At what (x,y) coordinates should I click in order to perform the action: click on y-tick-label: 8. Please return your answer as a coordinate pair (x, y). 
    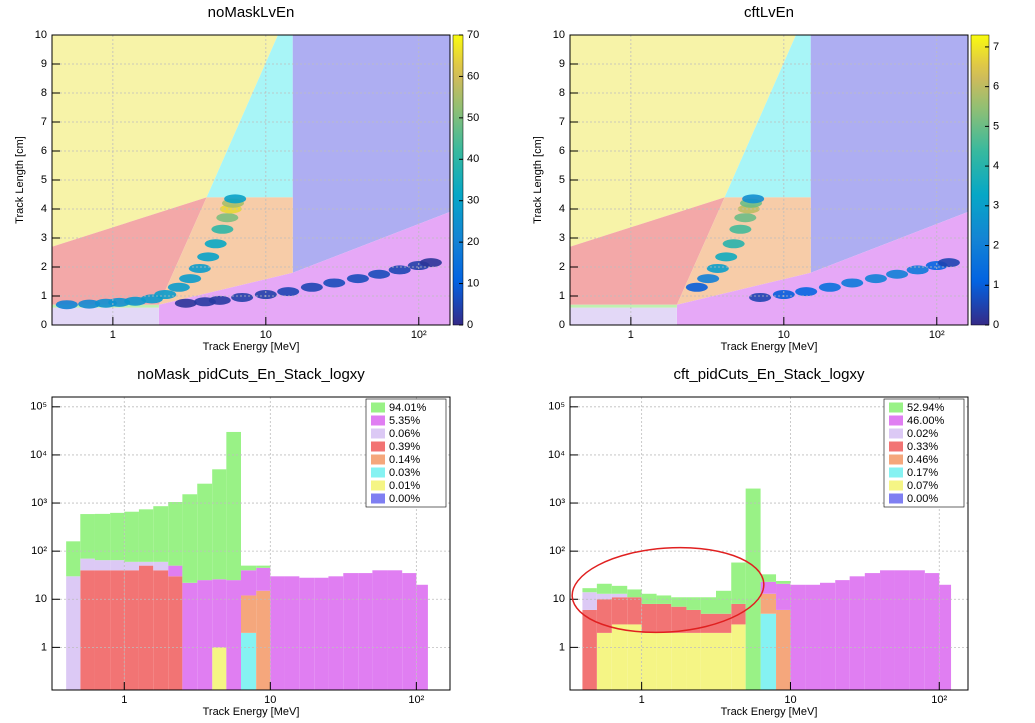
    Looking at the image, I should click on (562, 93).